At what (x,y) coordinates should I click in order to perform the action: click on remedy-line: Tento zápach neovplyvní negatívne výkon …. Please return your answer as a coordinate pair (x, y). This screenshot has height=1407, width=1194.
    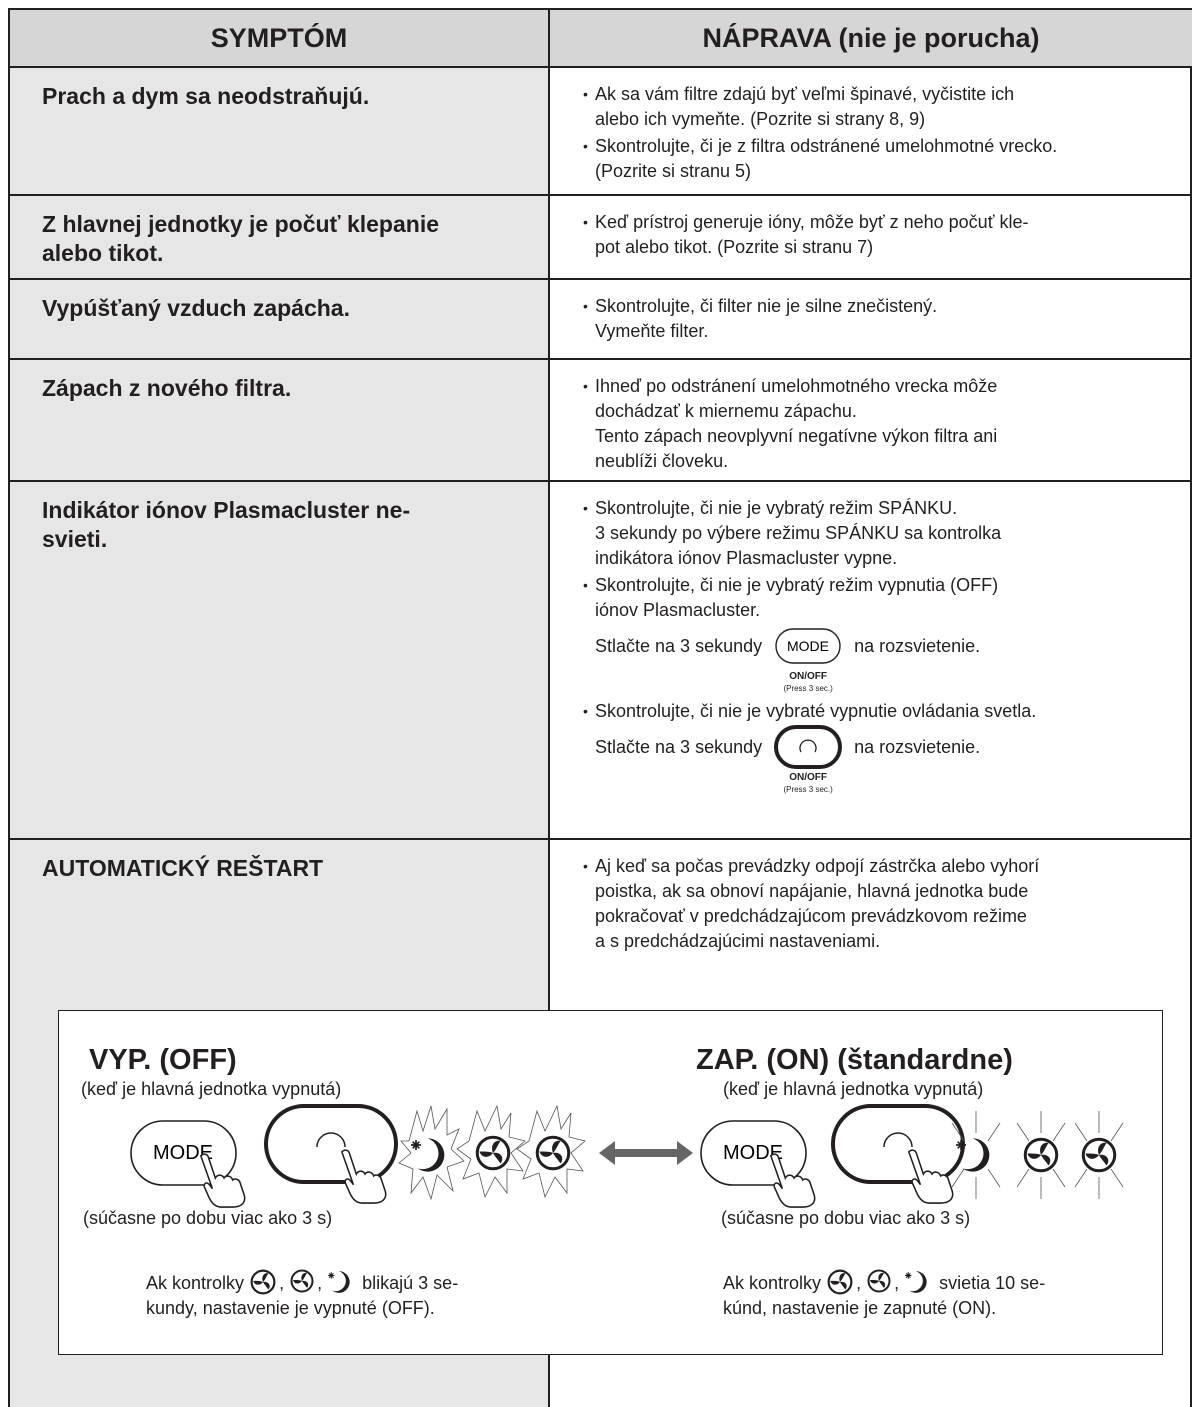
    Looking at the image, I should click on (796, 436).